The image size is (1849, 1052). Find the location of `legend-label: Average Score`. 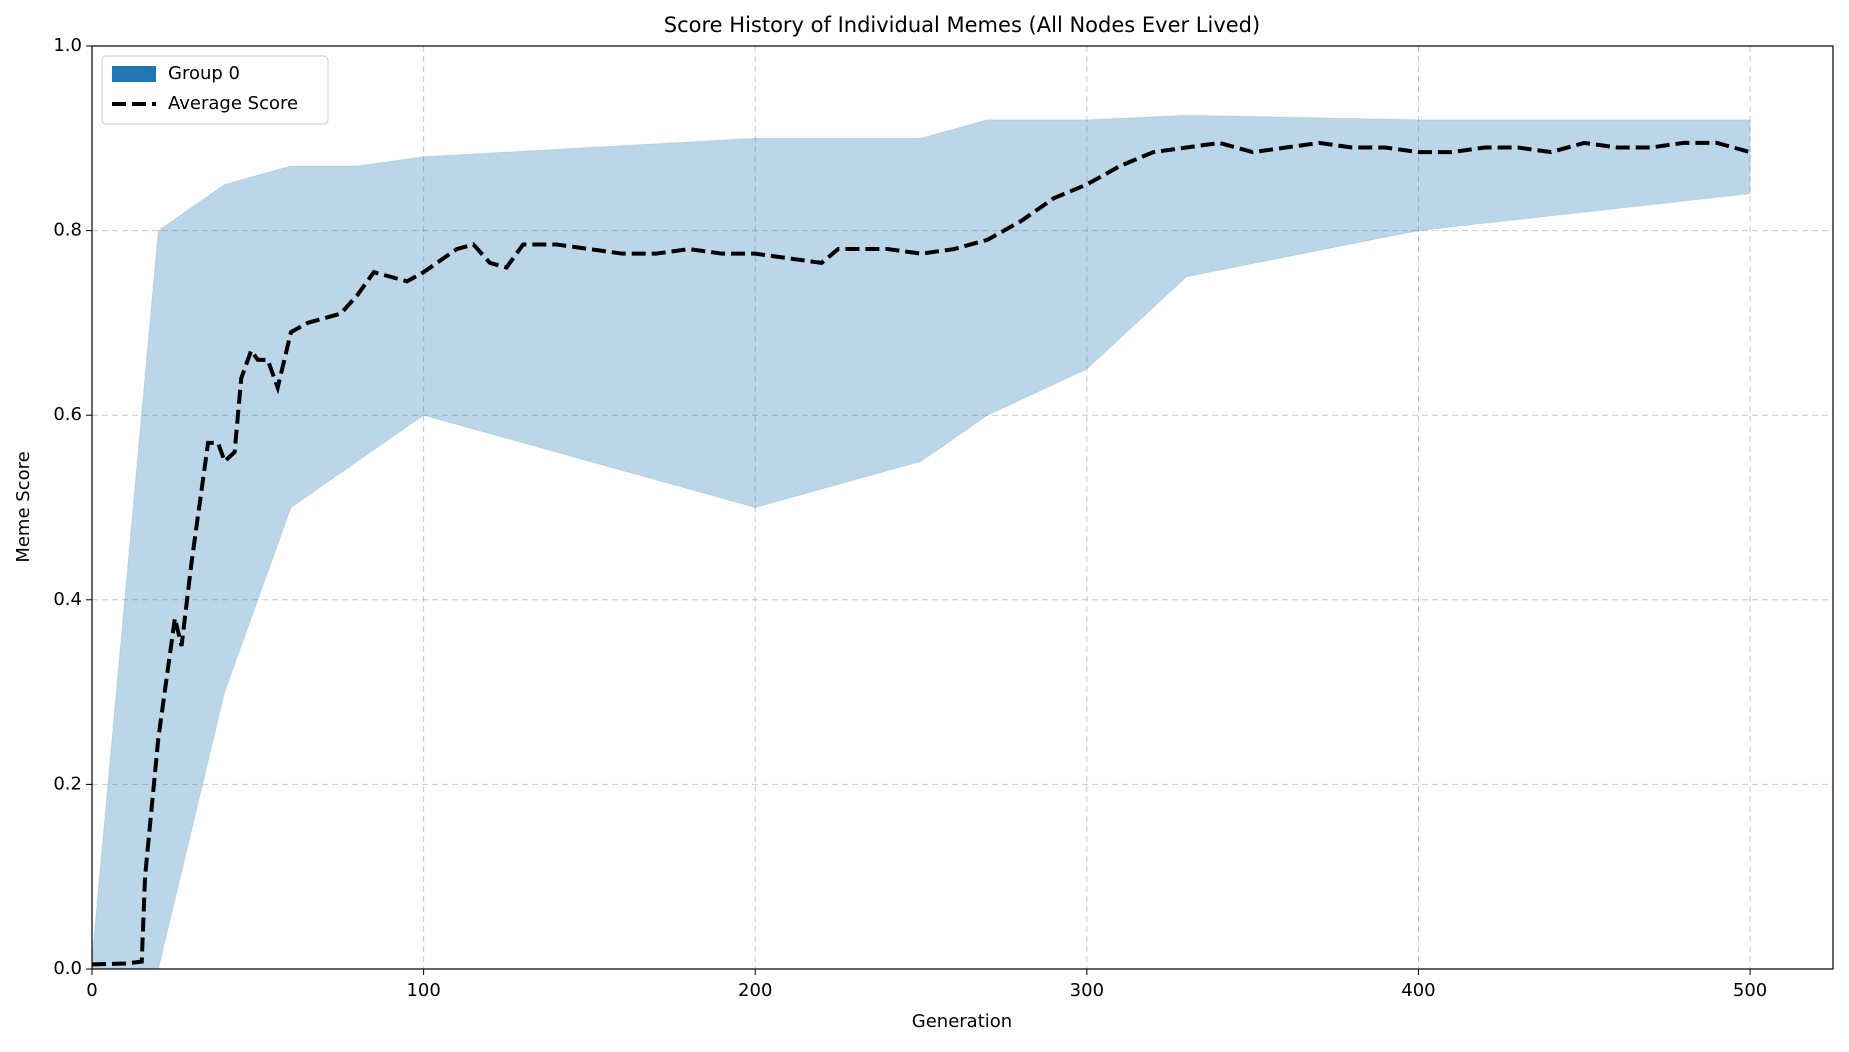

legend-label: Average Score is located at coordinates (233, 103).